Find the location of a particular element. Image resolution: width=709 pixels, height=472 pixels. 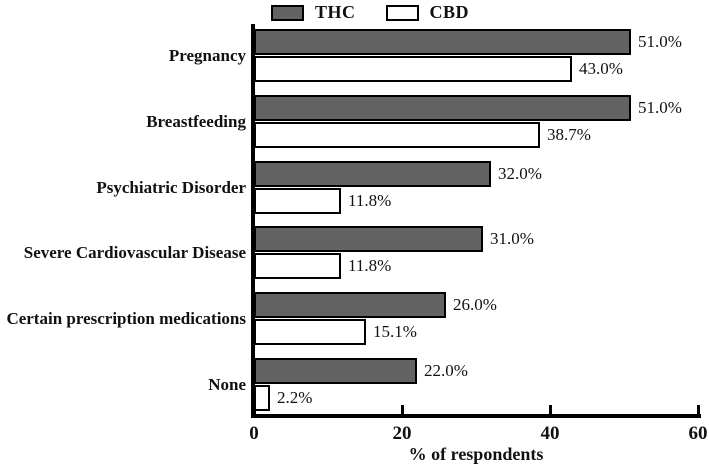

value-label: 31.0% is located at coordinates (512, 238).